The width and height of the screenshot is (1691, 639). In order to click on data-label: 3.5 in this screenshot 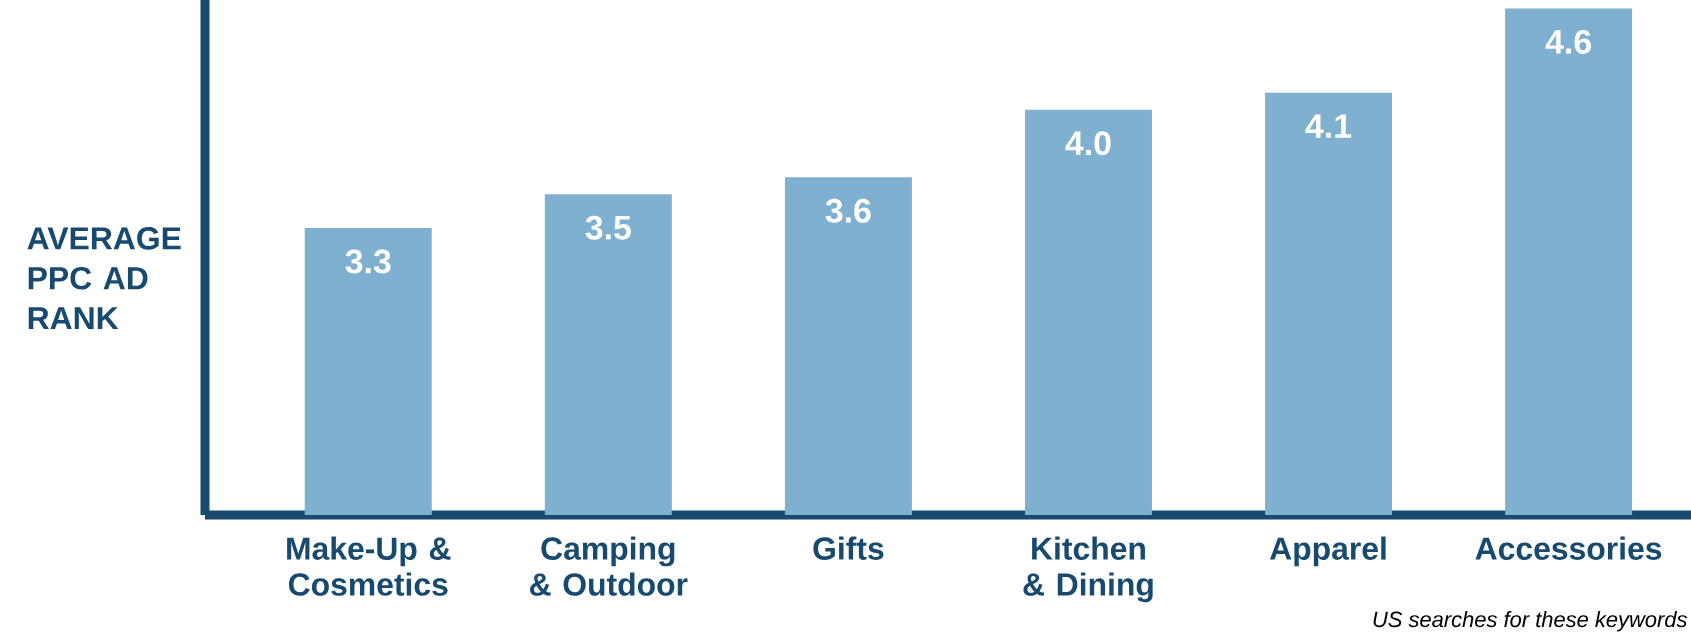, I will do `click(608, 227)`.